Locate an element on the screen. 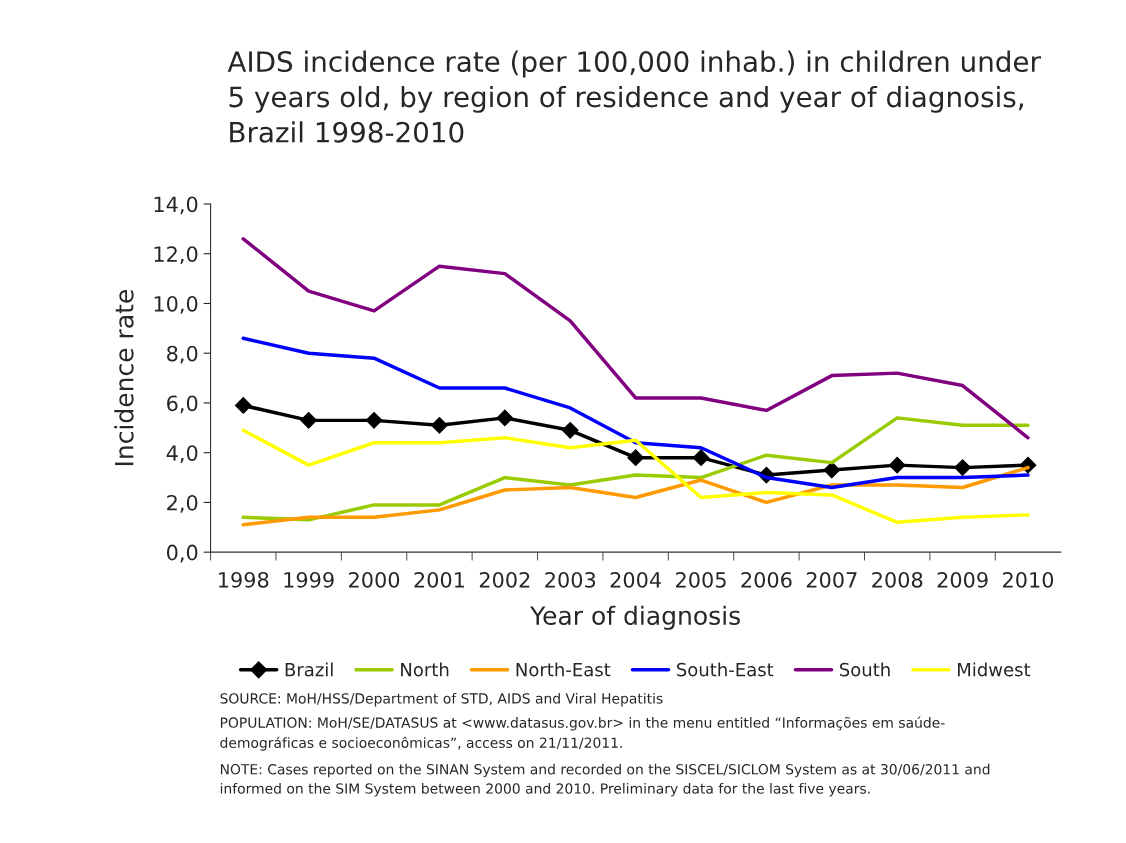  legend-label: Midwest is located at coordinates (994, 669).